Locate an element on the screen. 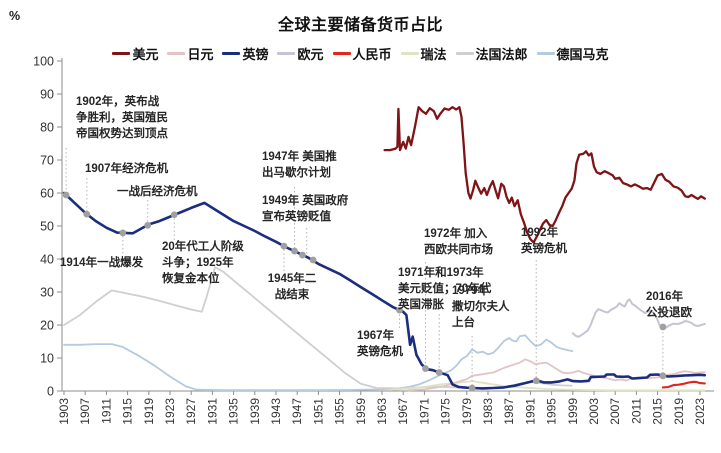  annotation-1907: 1907年经济危机 is located at coordinates (127, 169).